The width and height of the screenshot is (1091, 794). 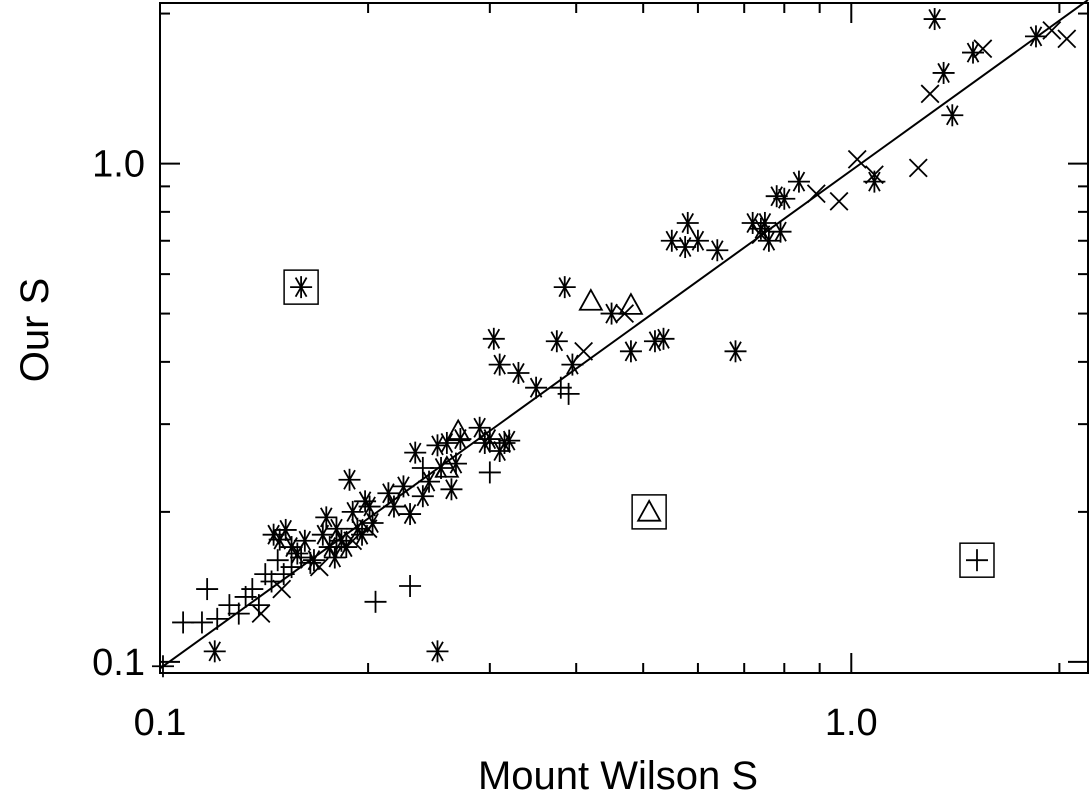 I want to click on x-tick-label: 1.0, so click(x=851, y=723).